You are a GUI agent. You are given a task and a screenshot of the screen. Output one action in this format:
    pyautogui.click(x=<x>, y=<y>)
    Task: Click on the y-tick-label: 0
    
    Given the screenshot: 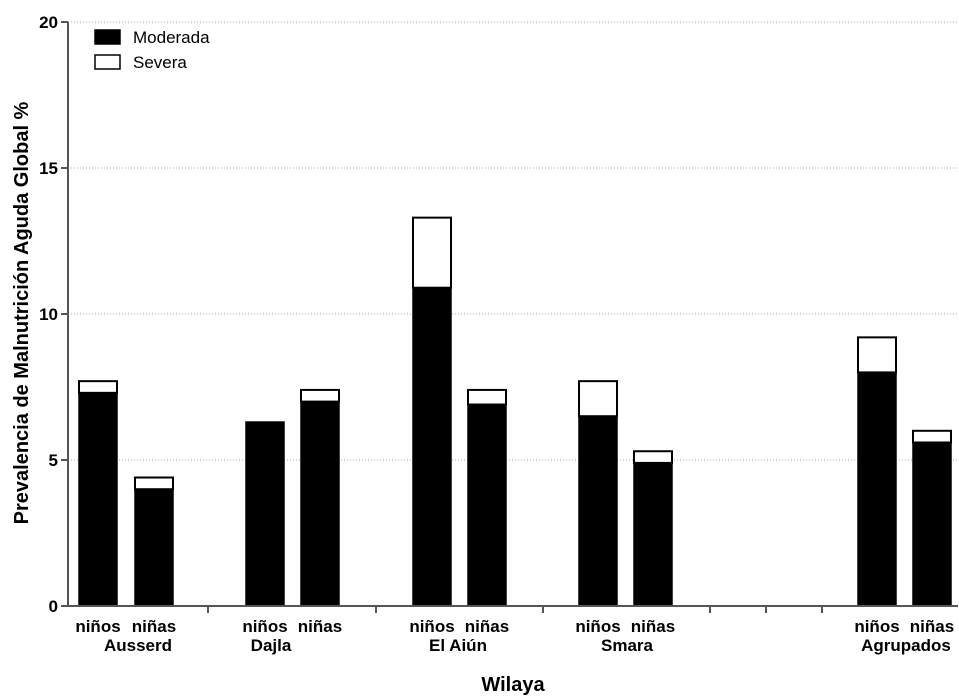 What is the action you would take?
    pyautogui.click(x=53, y=606)
    